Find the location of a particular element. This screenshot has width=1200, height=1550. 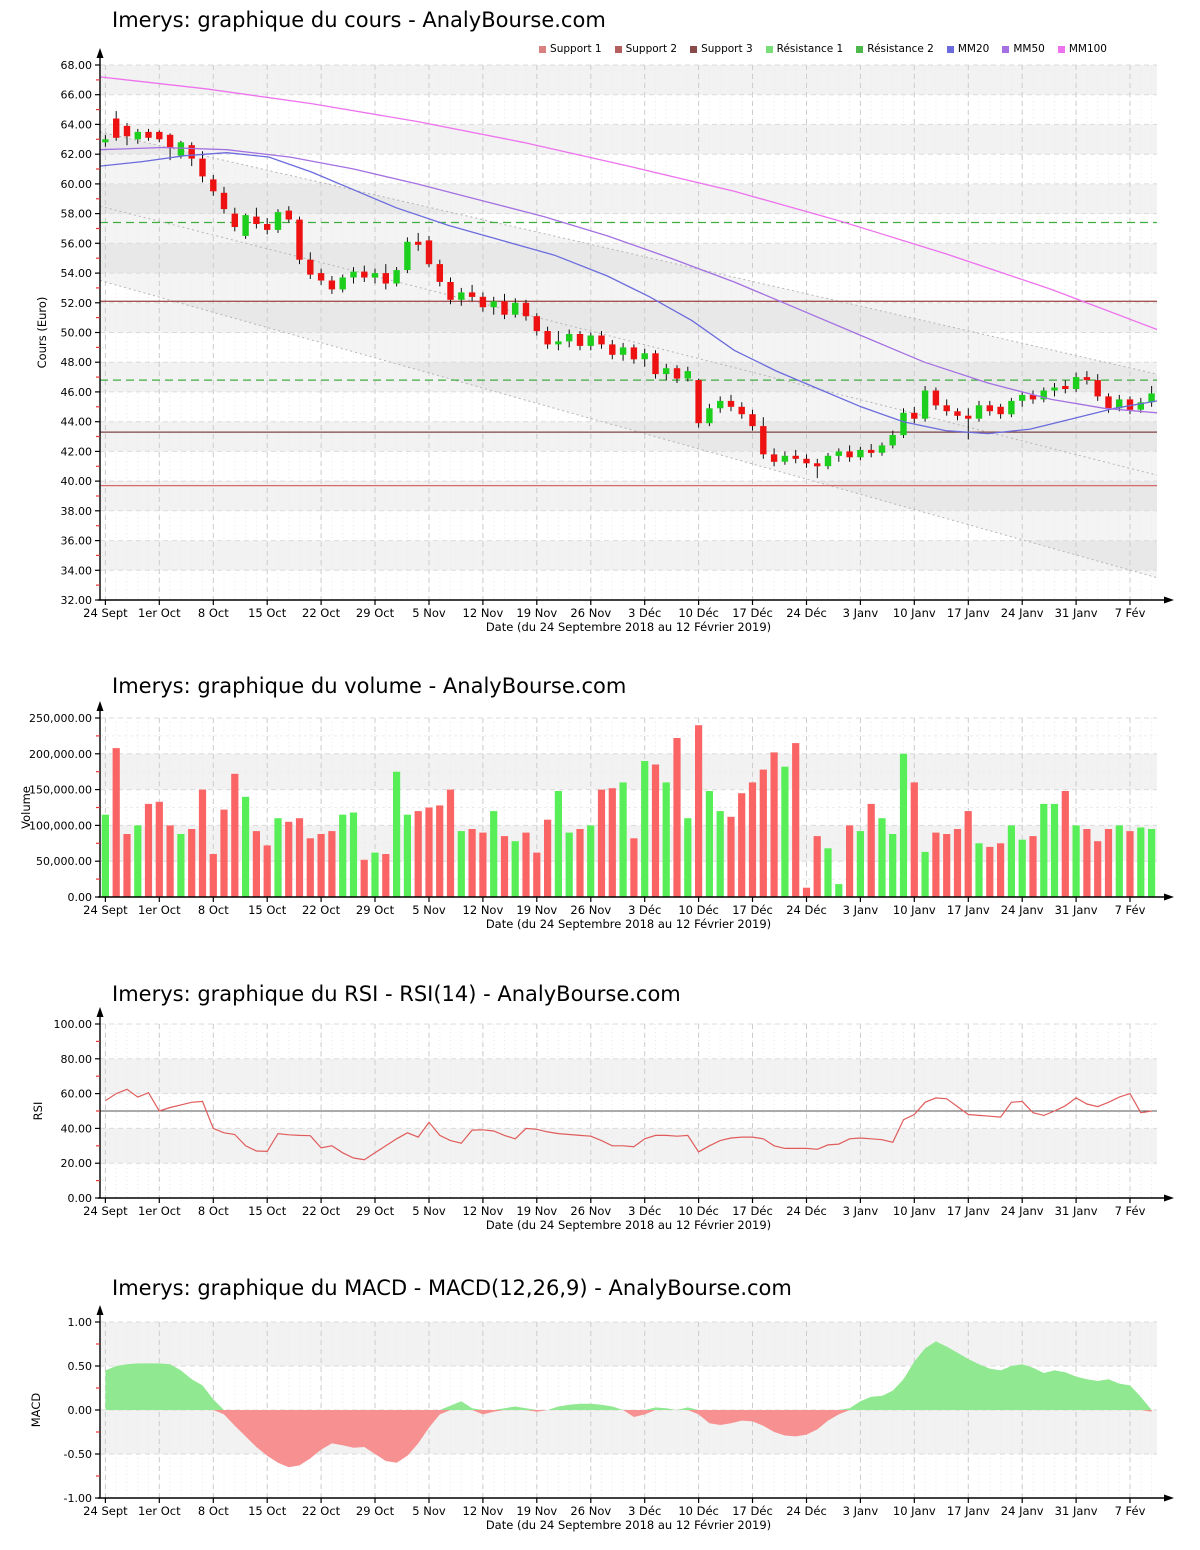

svg-text: 24 Déc is located at coordinates (806, 910).